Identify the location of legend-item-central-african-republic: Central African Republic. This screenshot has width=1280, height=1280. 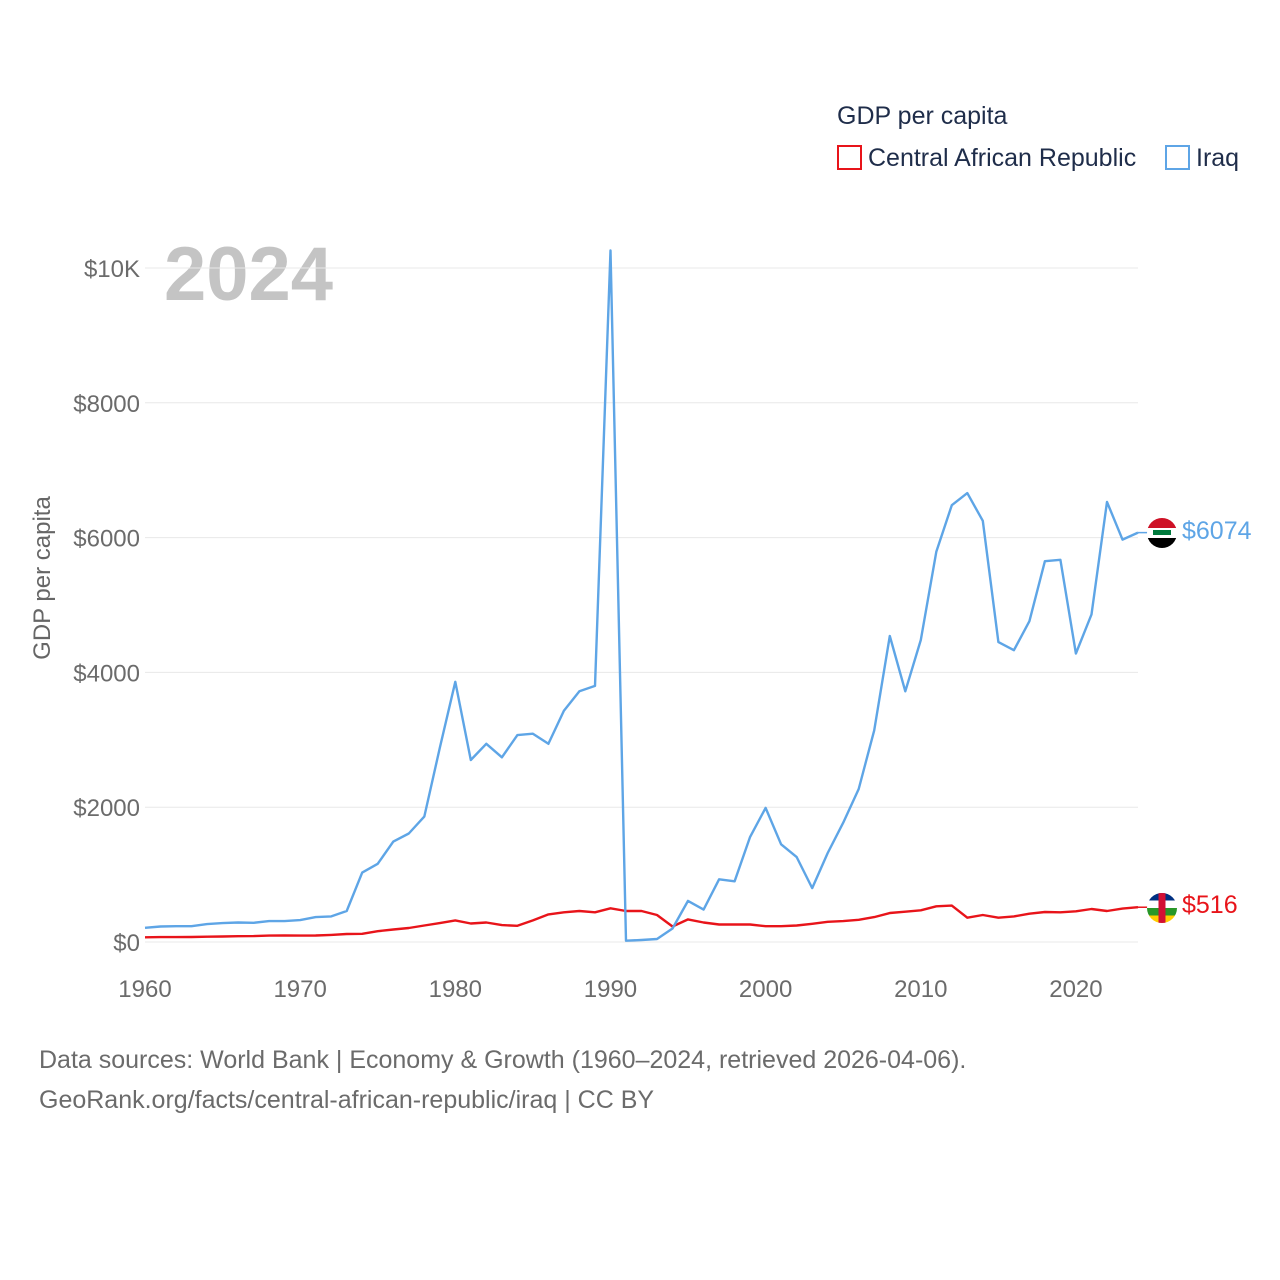
(986, 158).